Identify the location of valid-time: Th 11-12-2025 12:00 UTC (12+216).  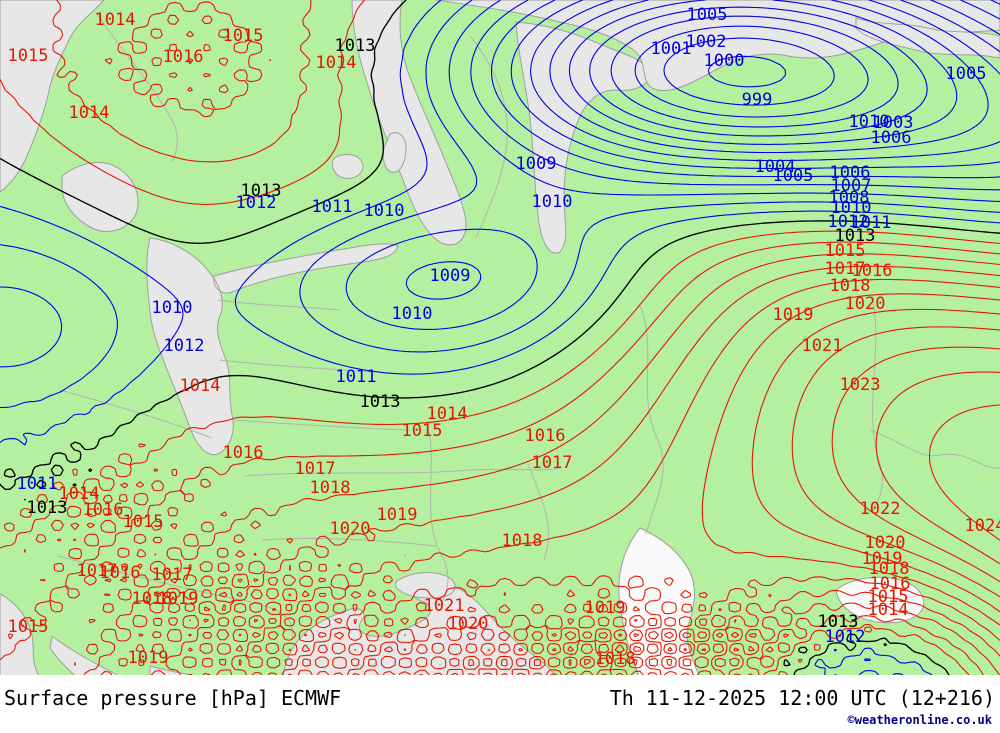
(802, 698).